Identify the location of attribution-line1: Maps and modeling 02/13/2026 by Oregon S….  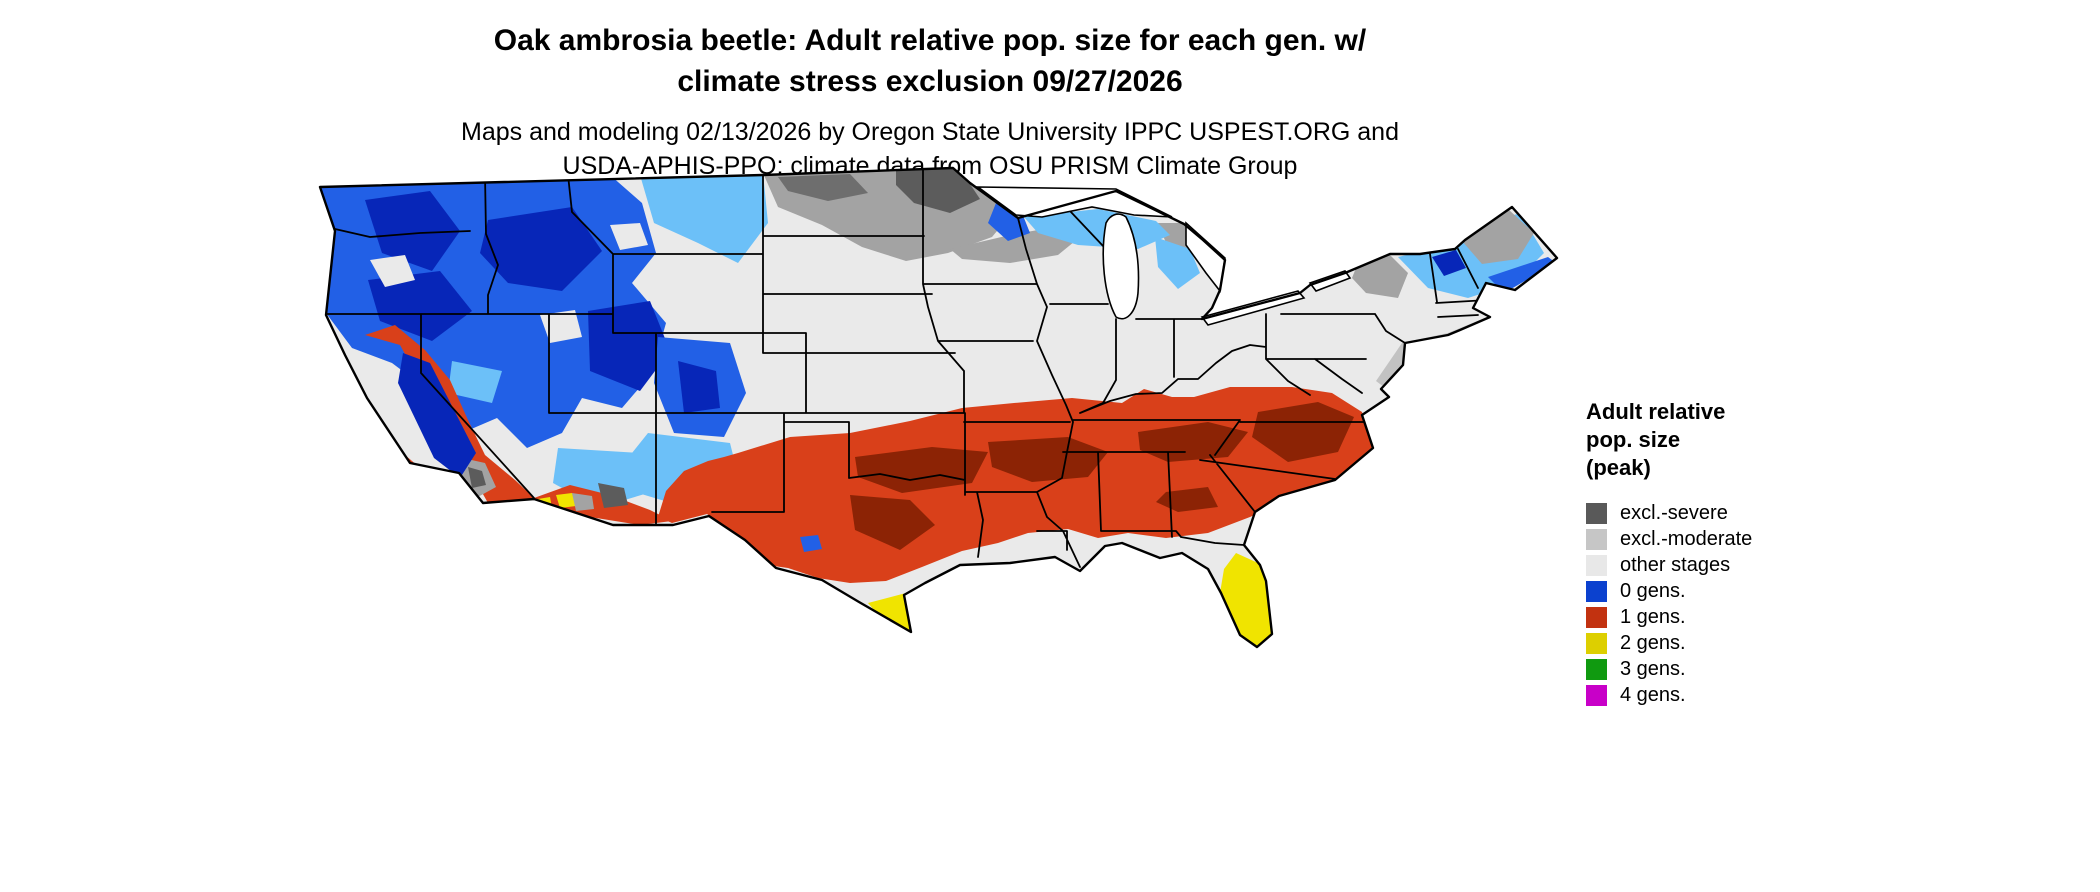
(930, 132).